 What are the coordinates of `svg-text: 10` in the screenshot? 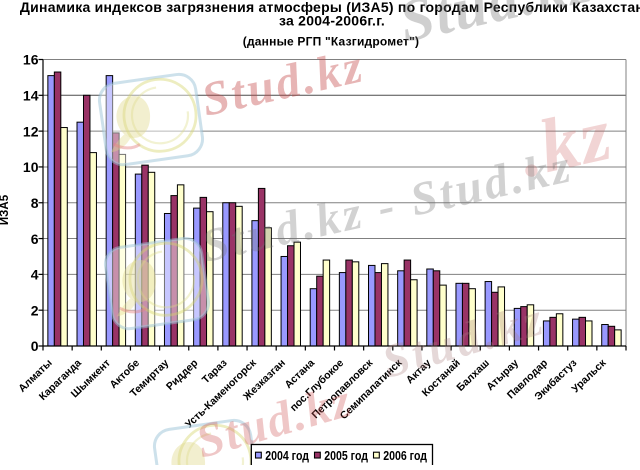 It's located at (31, 167).